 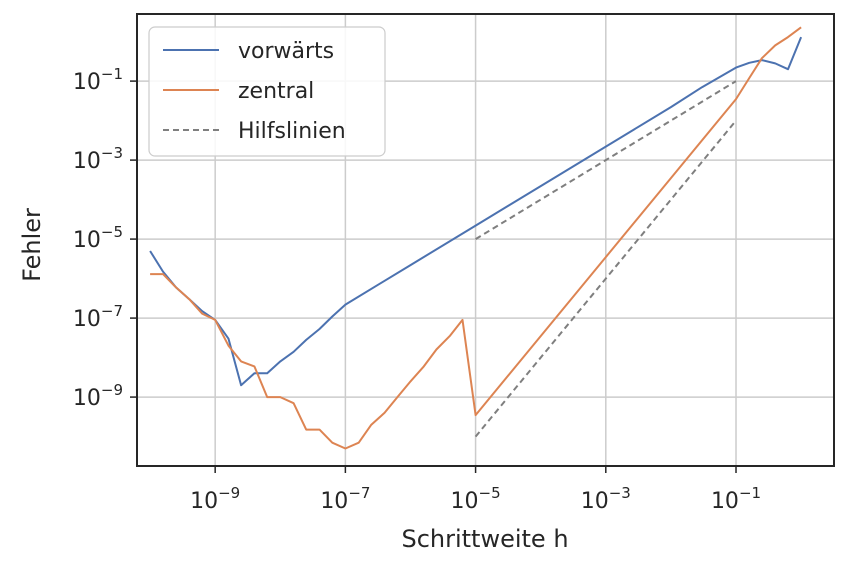 I want to click on x-tick-label: 10⁻⁵, so click(x=476, y=499).